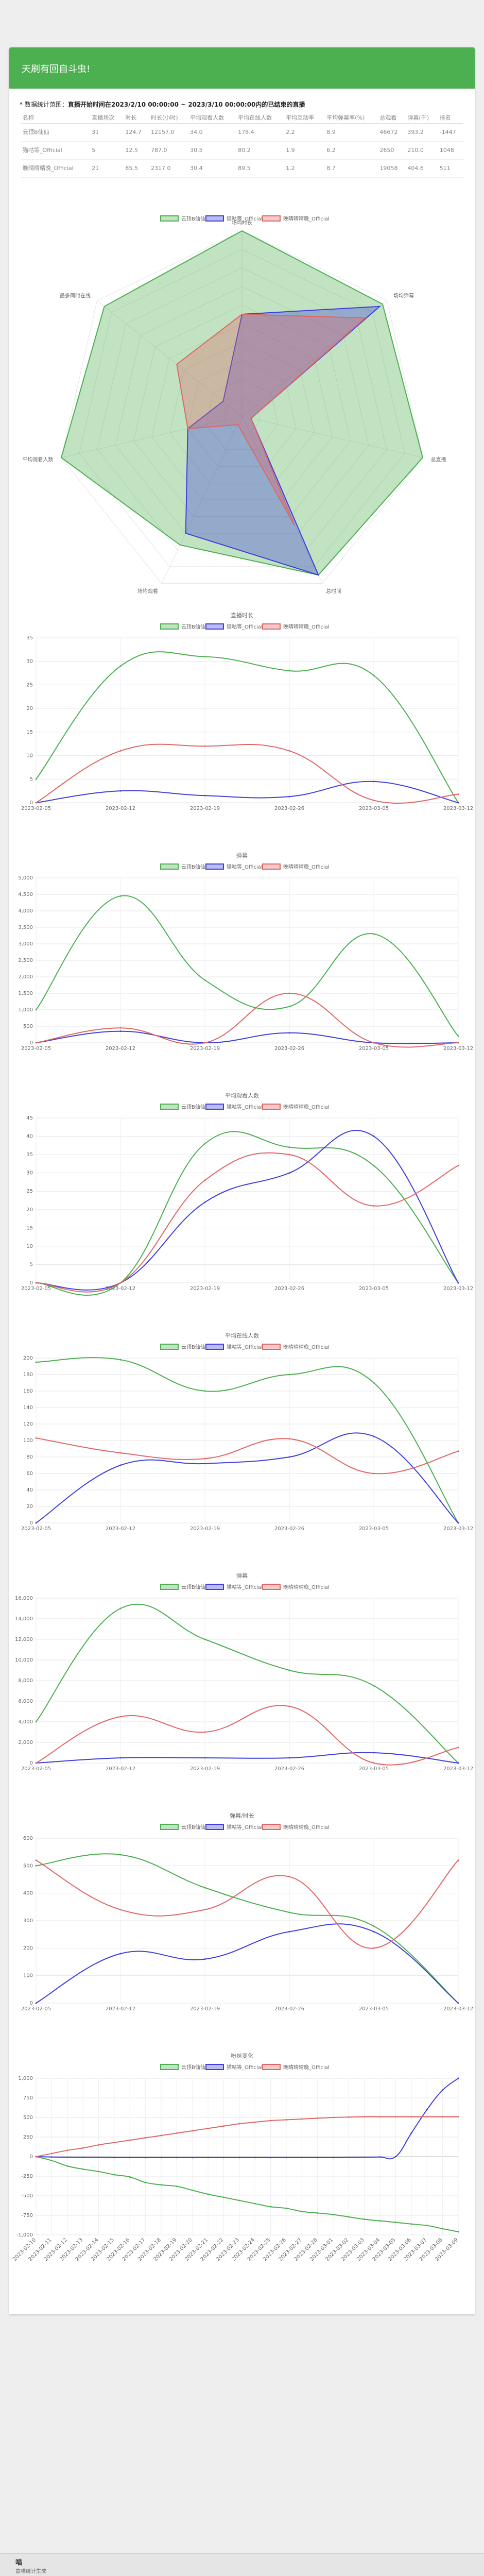 The image size is (484, 2576). Describe the element at coordinates (37, 459) in the screenshot. I see `radar-axis-label: 平均观看人数` at that location.